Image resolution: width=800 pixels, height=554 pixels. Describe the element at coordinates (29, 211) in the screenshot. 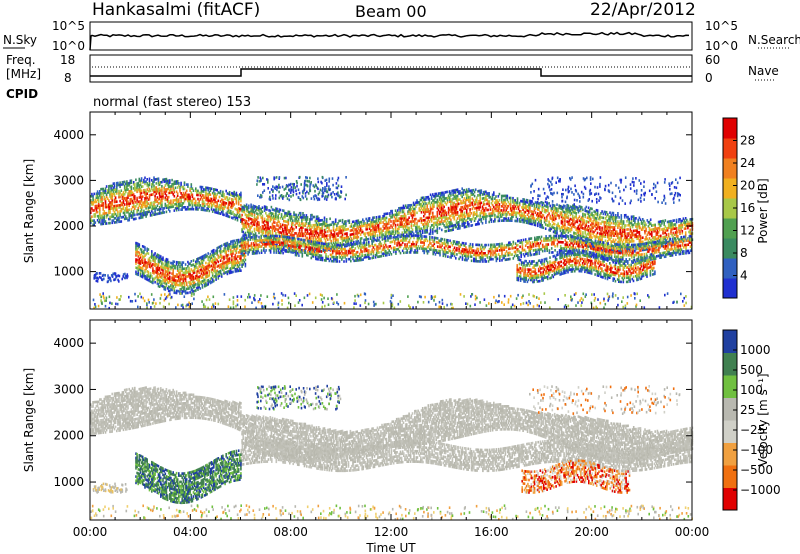

I see `power-ylabel: Slant Range [km]` at that location.